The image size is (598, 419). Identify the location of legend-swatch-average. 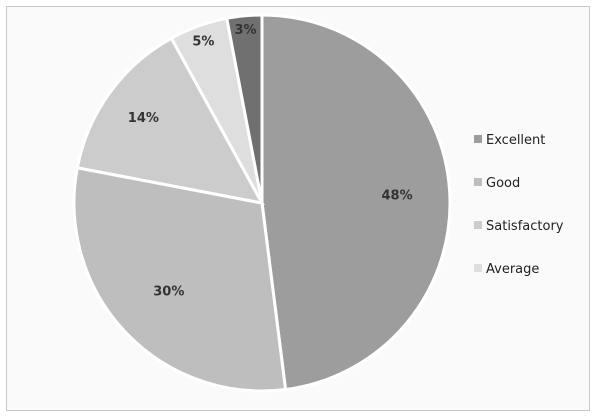
(478, 268).